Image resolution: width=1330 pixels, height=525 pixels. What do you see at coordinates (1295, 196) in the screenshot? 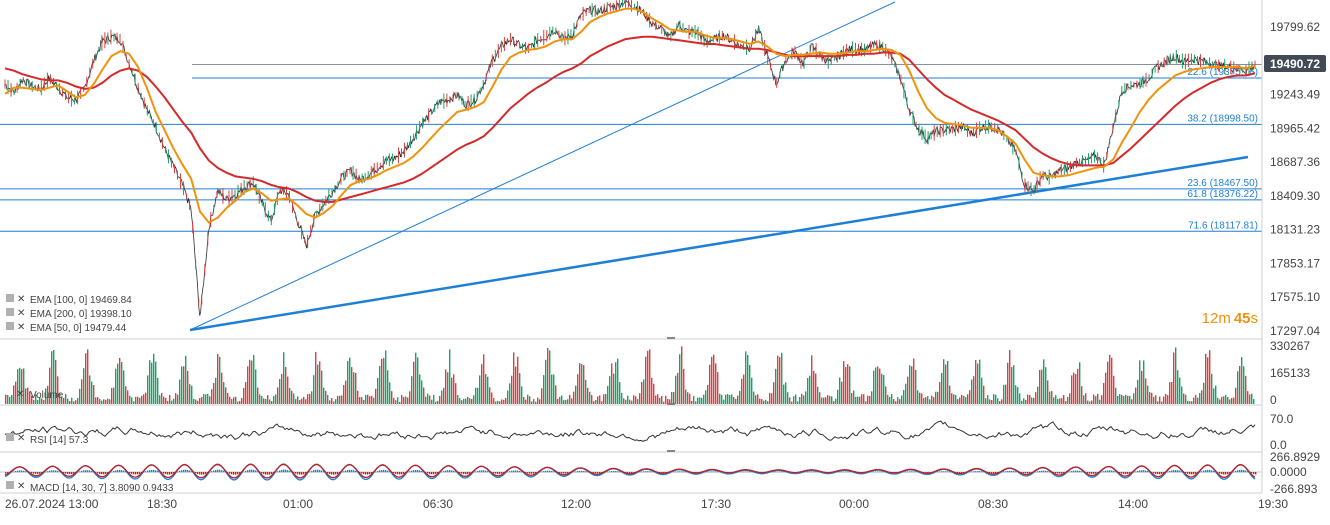
I see `y-tick-label: 18409.30` at bounding box center [1295, 196].